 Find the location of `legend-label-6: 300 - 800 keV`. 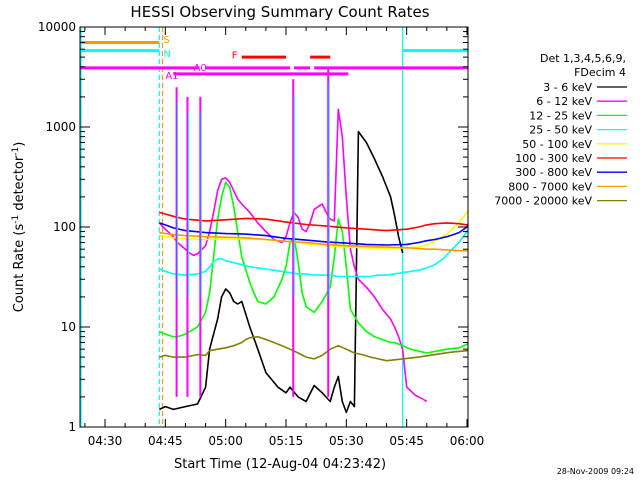

legend-label-6: 300 - 800 keV is located at coordinates (553, 172).